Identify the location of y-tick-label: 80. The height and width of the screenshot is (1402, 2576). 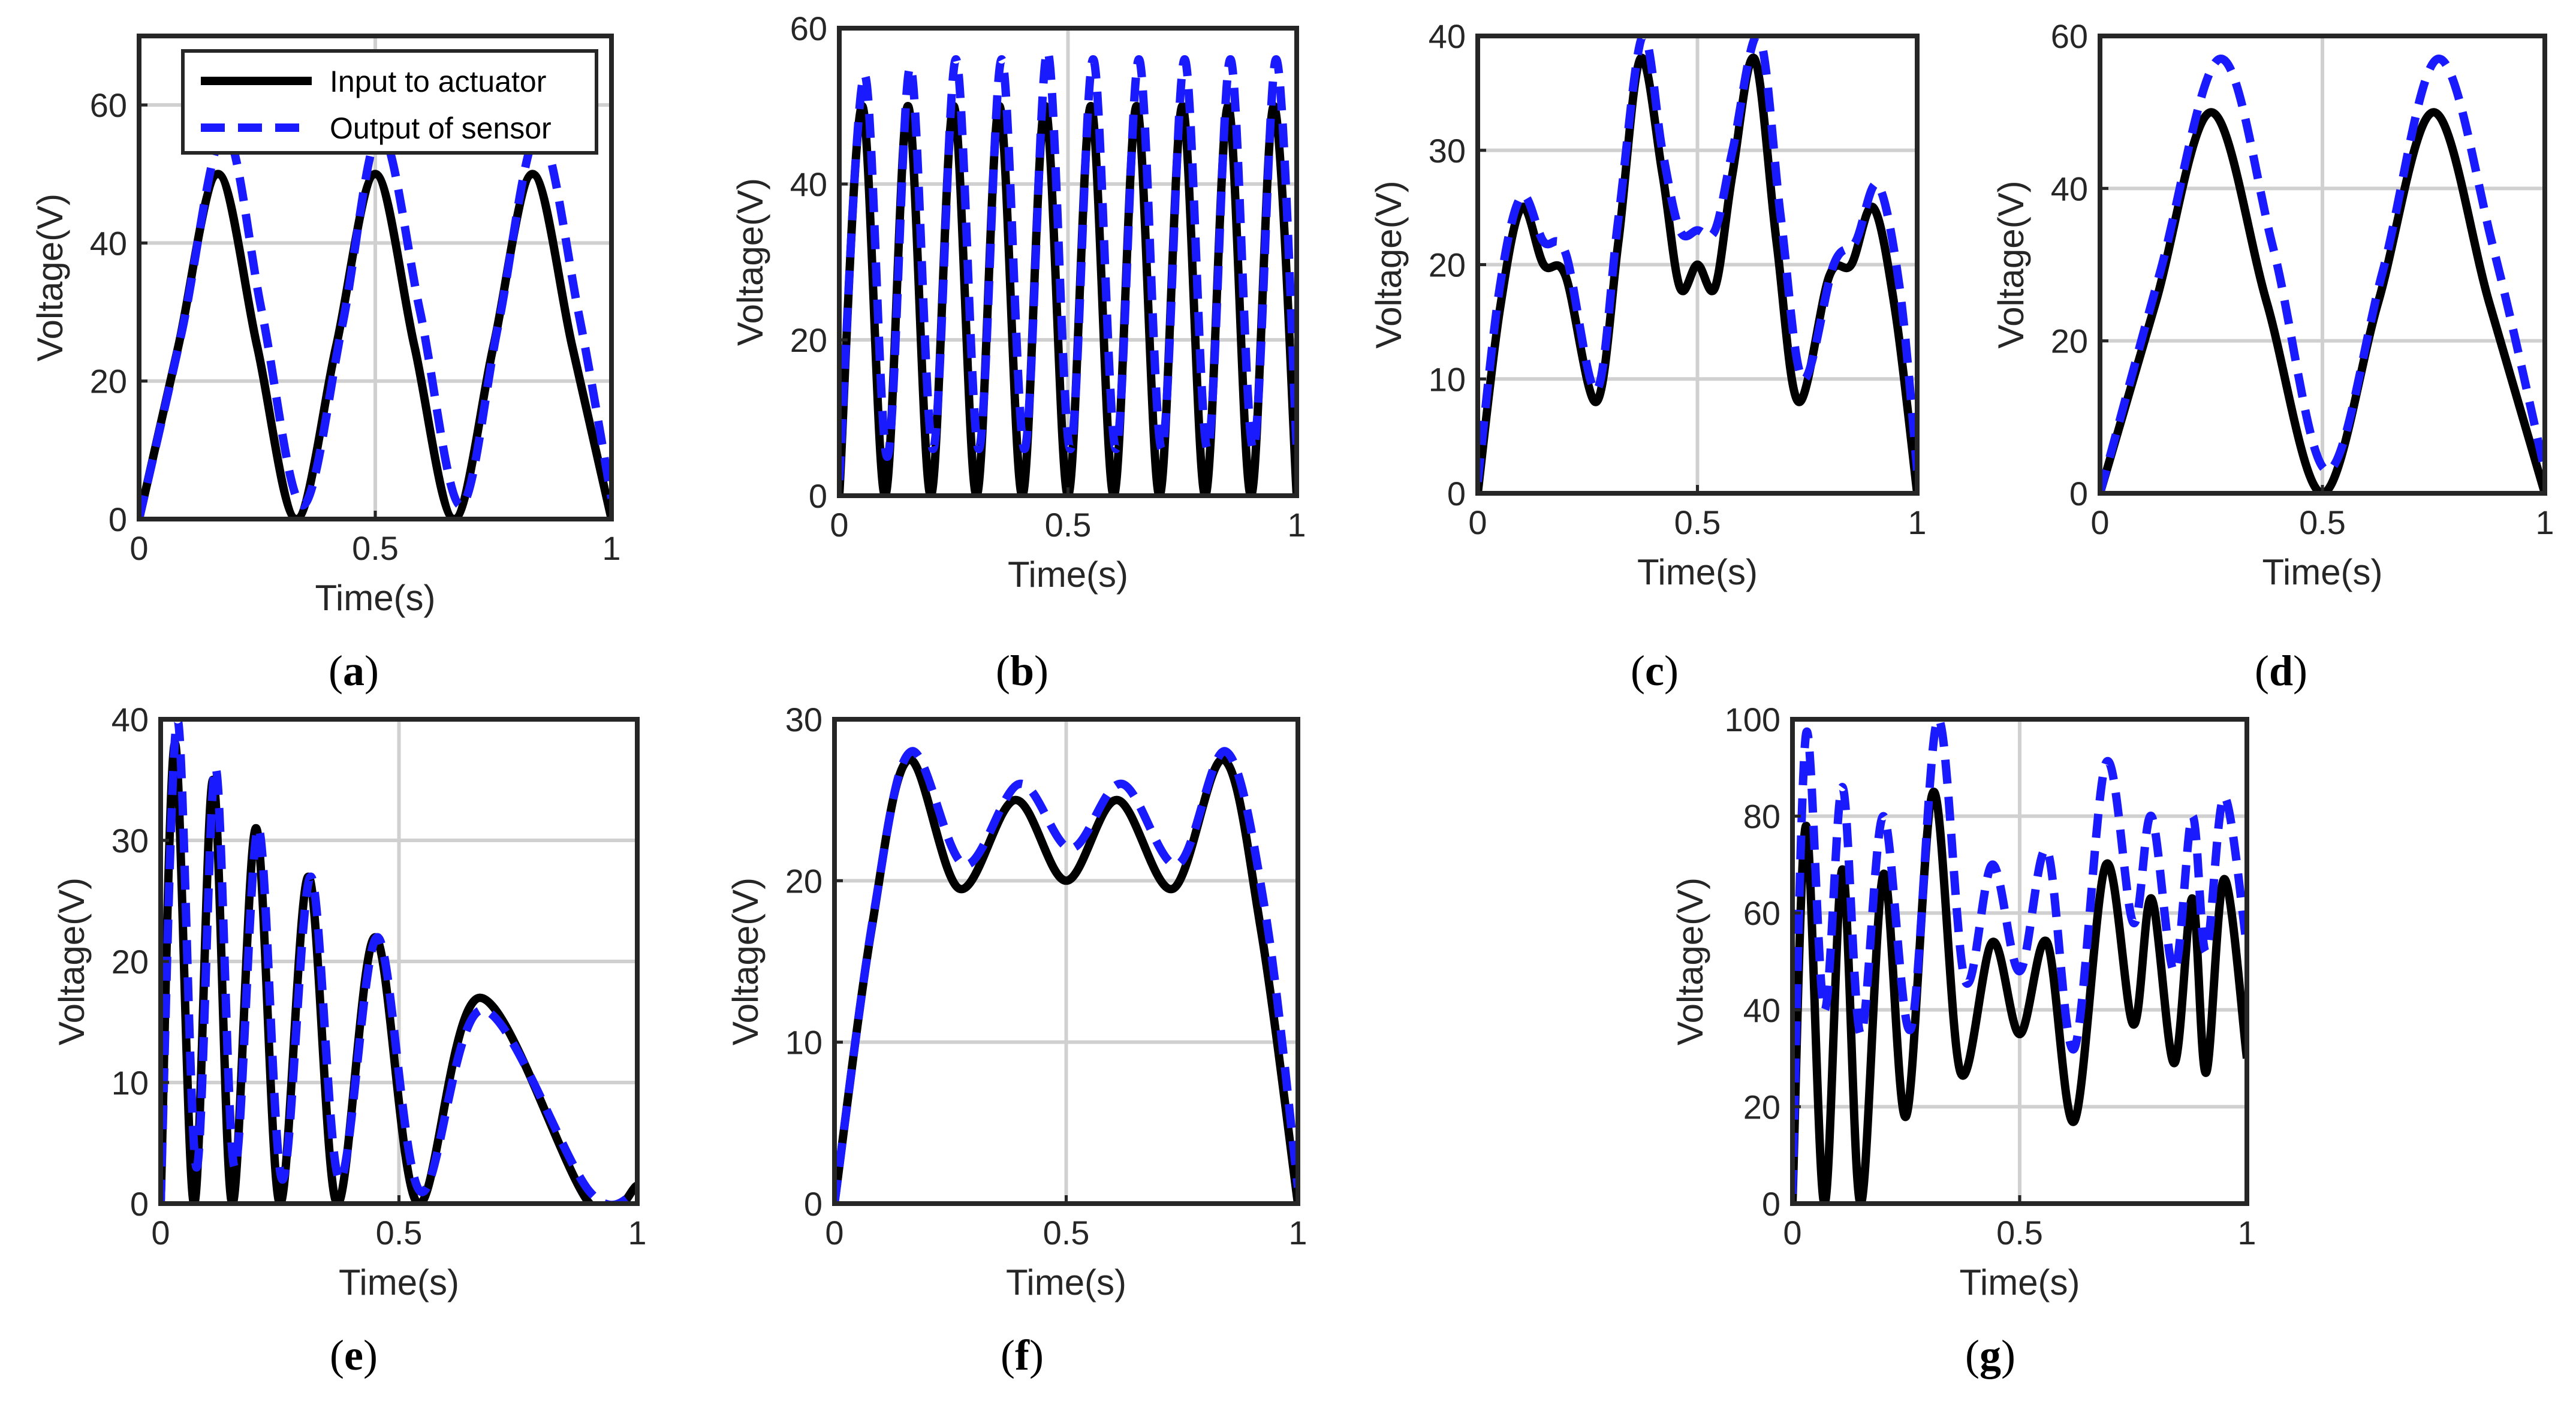
(1762, 817).